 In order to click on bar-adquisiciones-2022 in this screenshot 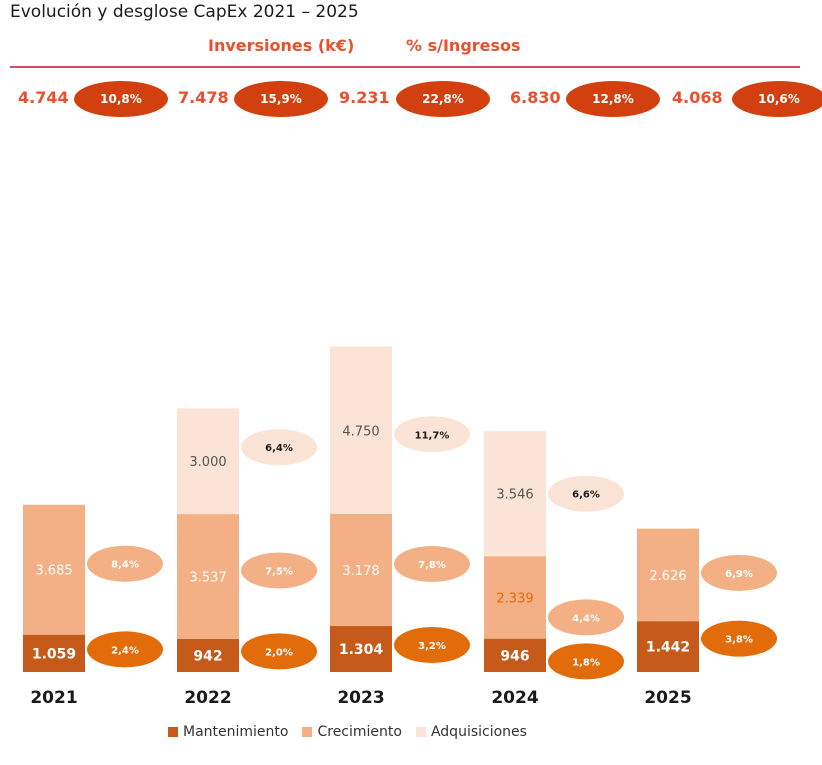, I will do `click(208, 461)`.